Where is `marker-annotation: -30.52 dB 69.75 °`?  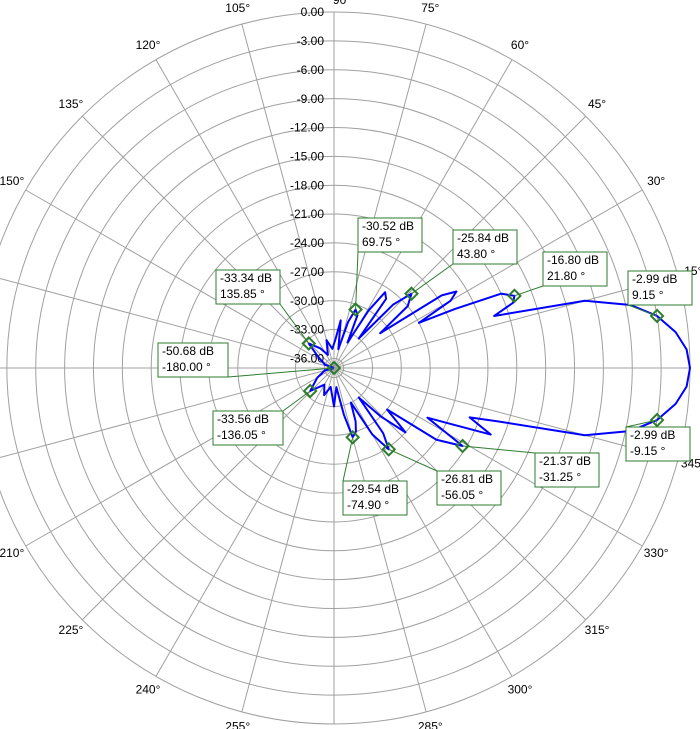 marker-annotation: -30.52 dB 69.75 ° is located at coordinates (385, 267).